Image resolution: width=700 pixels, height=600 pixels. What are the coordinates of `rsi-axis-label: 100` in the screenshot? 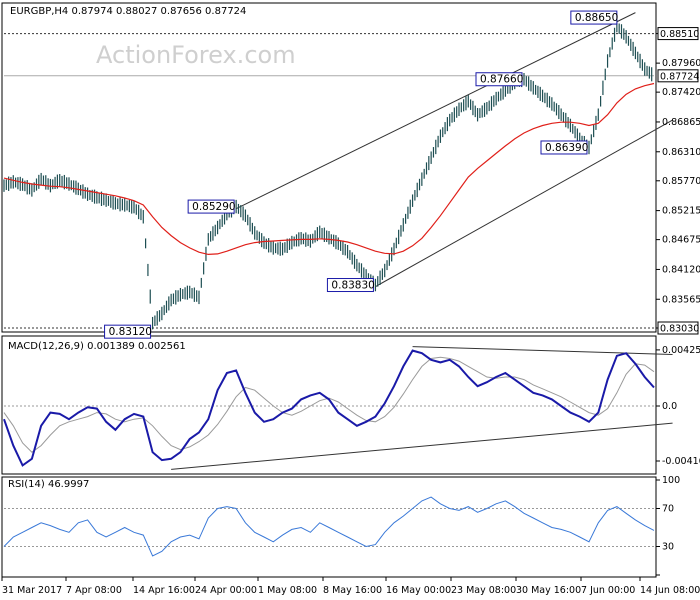 It's located at (671, 480).